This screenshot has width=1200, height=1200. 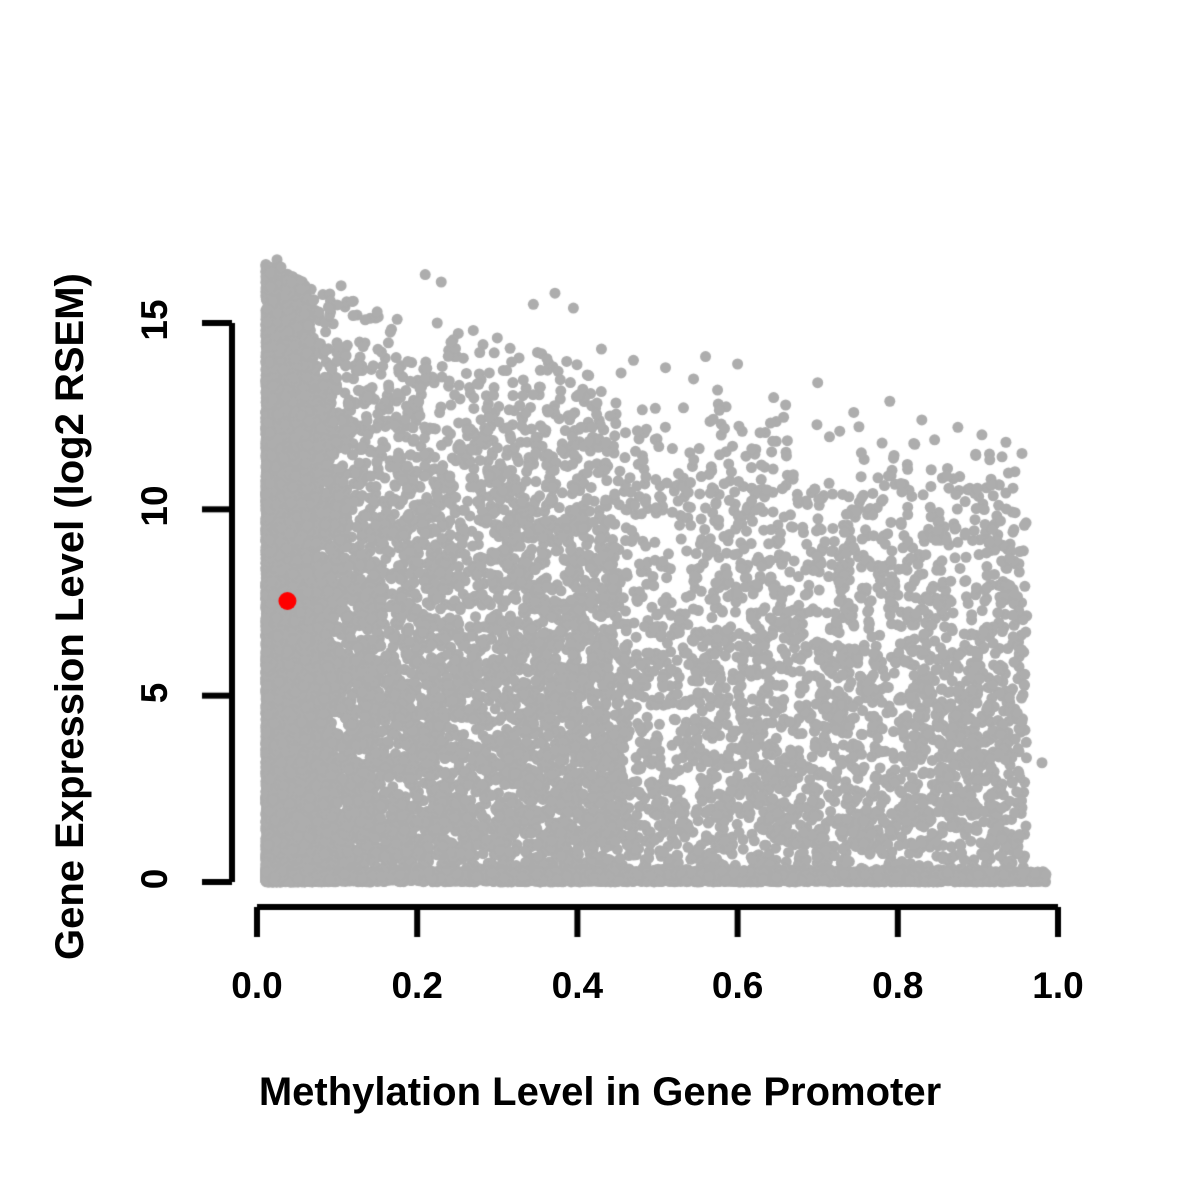 I want to click on y-tick-label: 15, so click(x=154, y=320).